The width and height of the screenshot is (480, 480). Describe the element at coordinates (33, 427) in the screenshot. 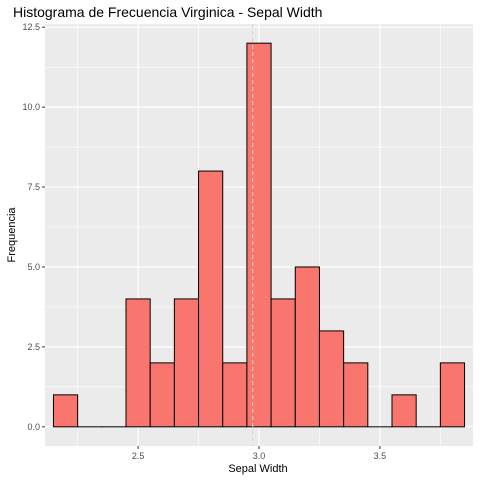

I see `y-tick-label: 0.0` at that location.